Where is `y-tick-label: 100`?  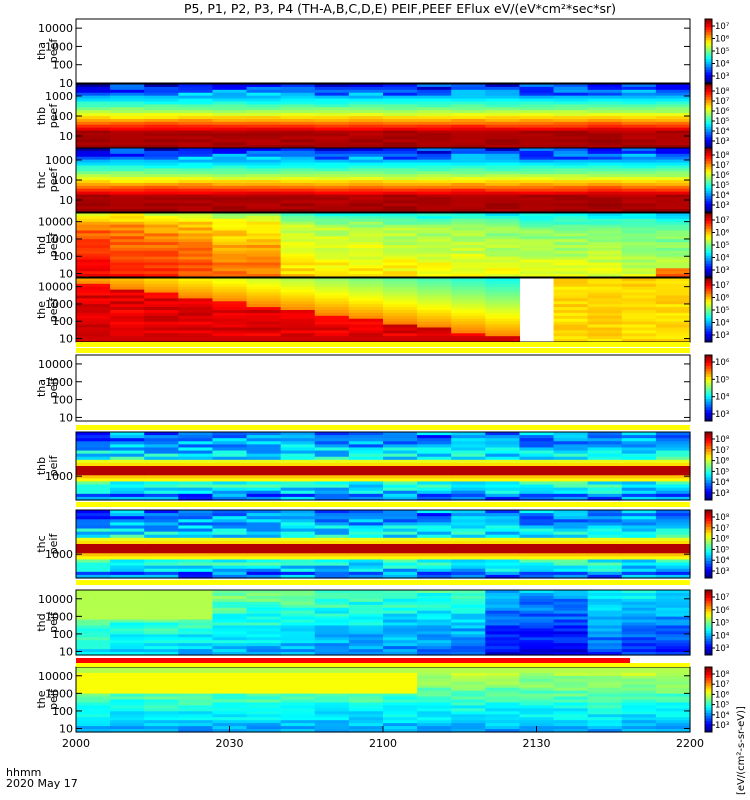
y-tick-label: 100 is located at coordinates (62, 634).